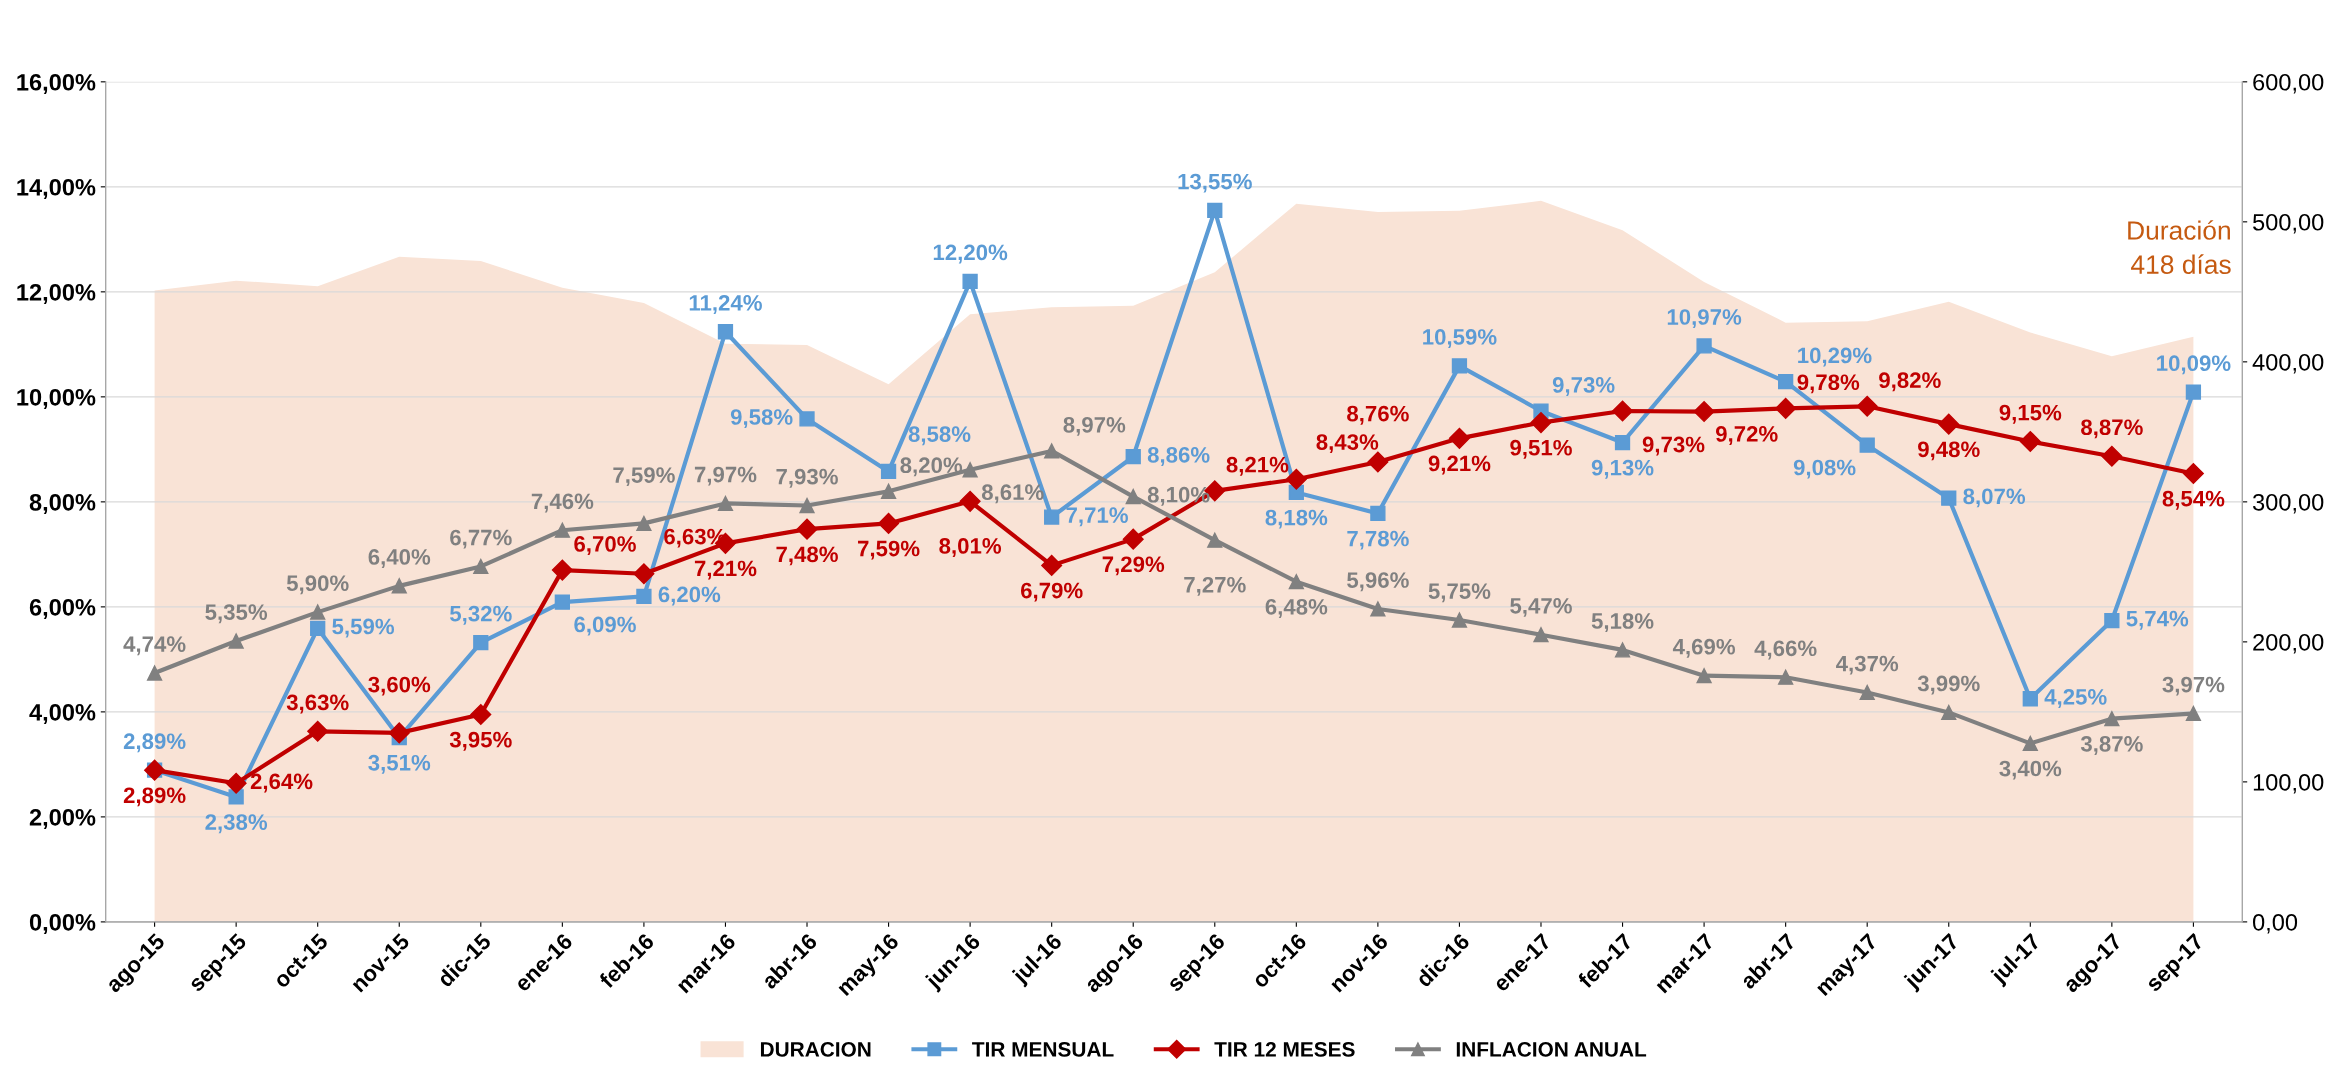  Describe the element at coordinates (62, 714) in the screenshot. I see `y-tick-label: 4,00%` at that location.